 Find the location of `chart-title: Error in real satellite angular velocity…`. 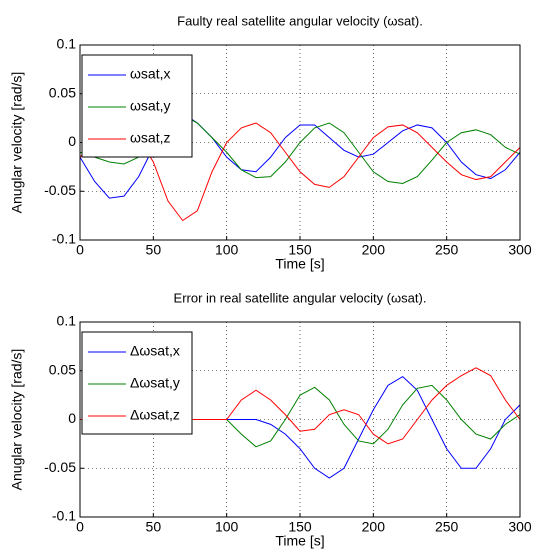

chart-title: Error in real satellite angular velocity… is located at coordinates (300, 297).